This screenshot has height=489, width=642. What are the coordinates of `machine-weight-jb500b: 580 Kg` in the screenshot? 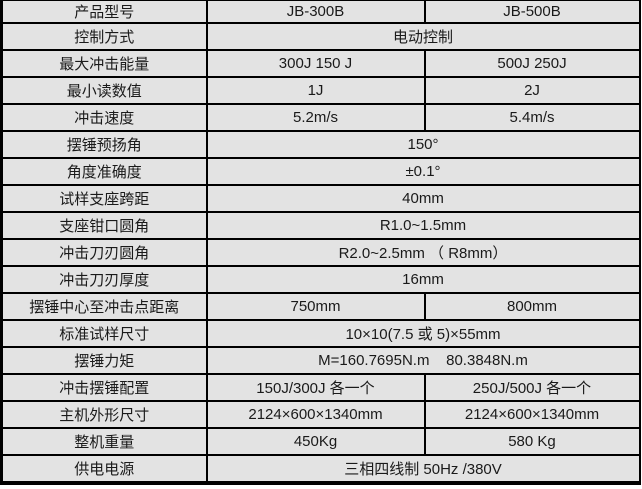 It's located at (532, 441).